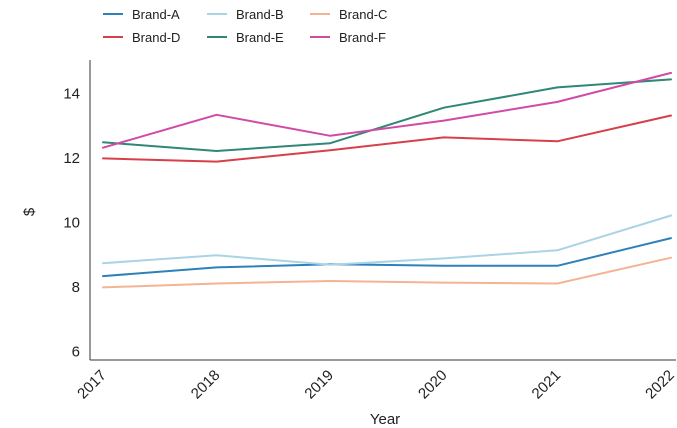 The height and width of the screenshot is (428, 677). What do you see at coordinates (385, 419) in the screenshot?
I see `x-axis-title: Year` at bounding box center [385, 419].